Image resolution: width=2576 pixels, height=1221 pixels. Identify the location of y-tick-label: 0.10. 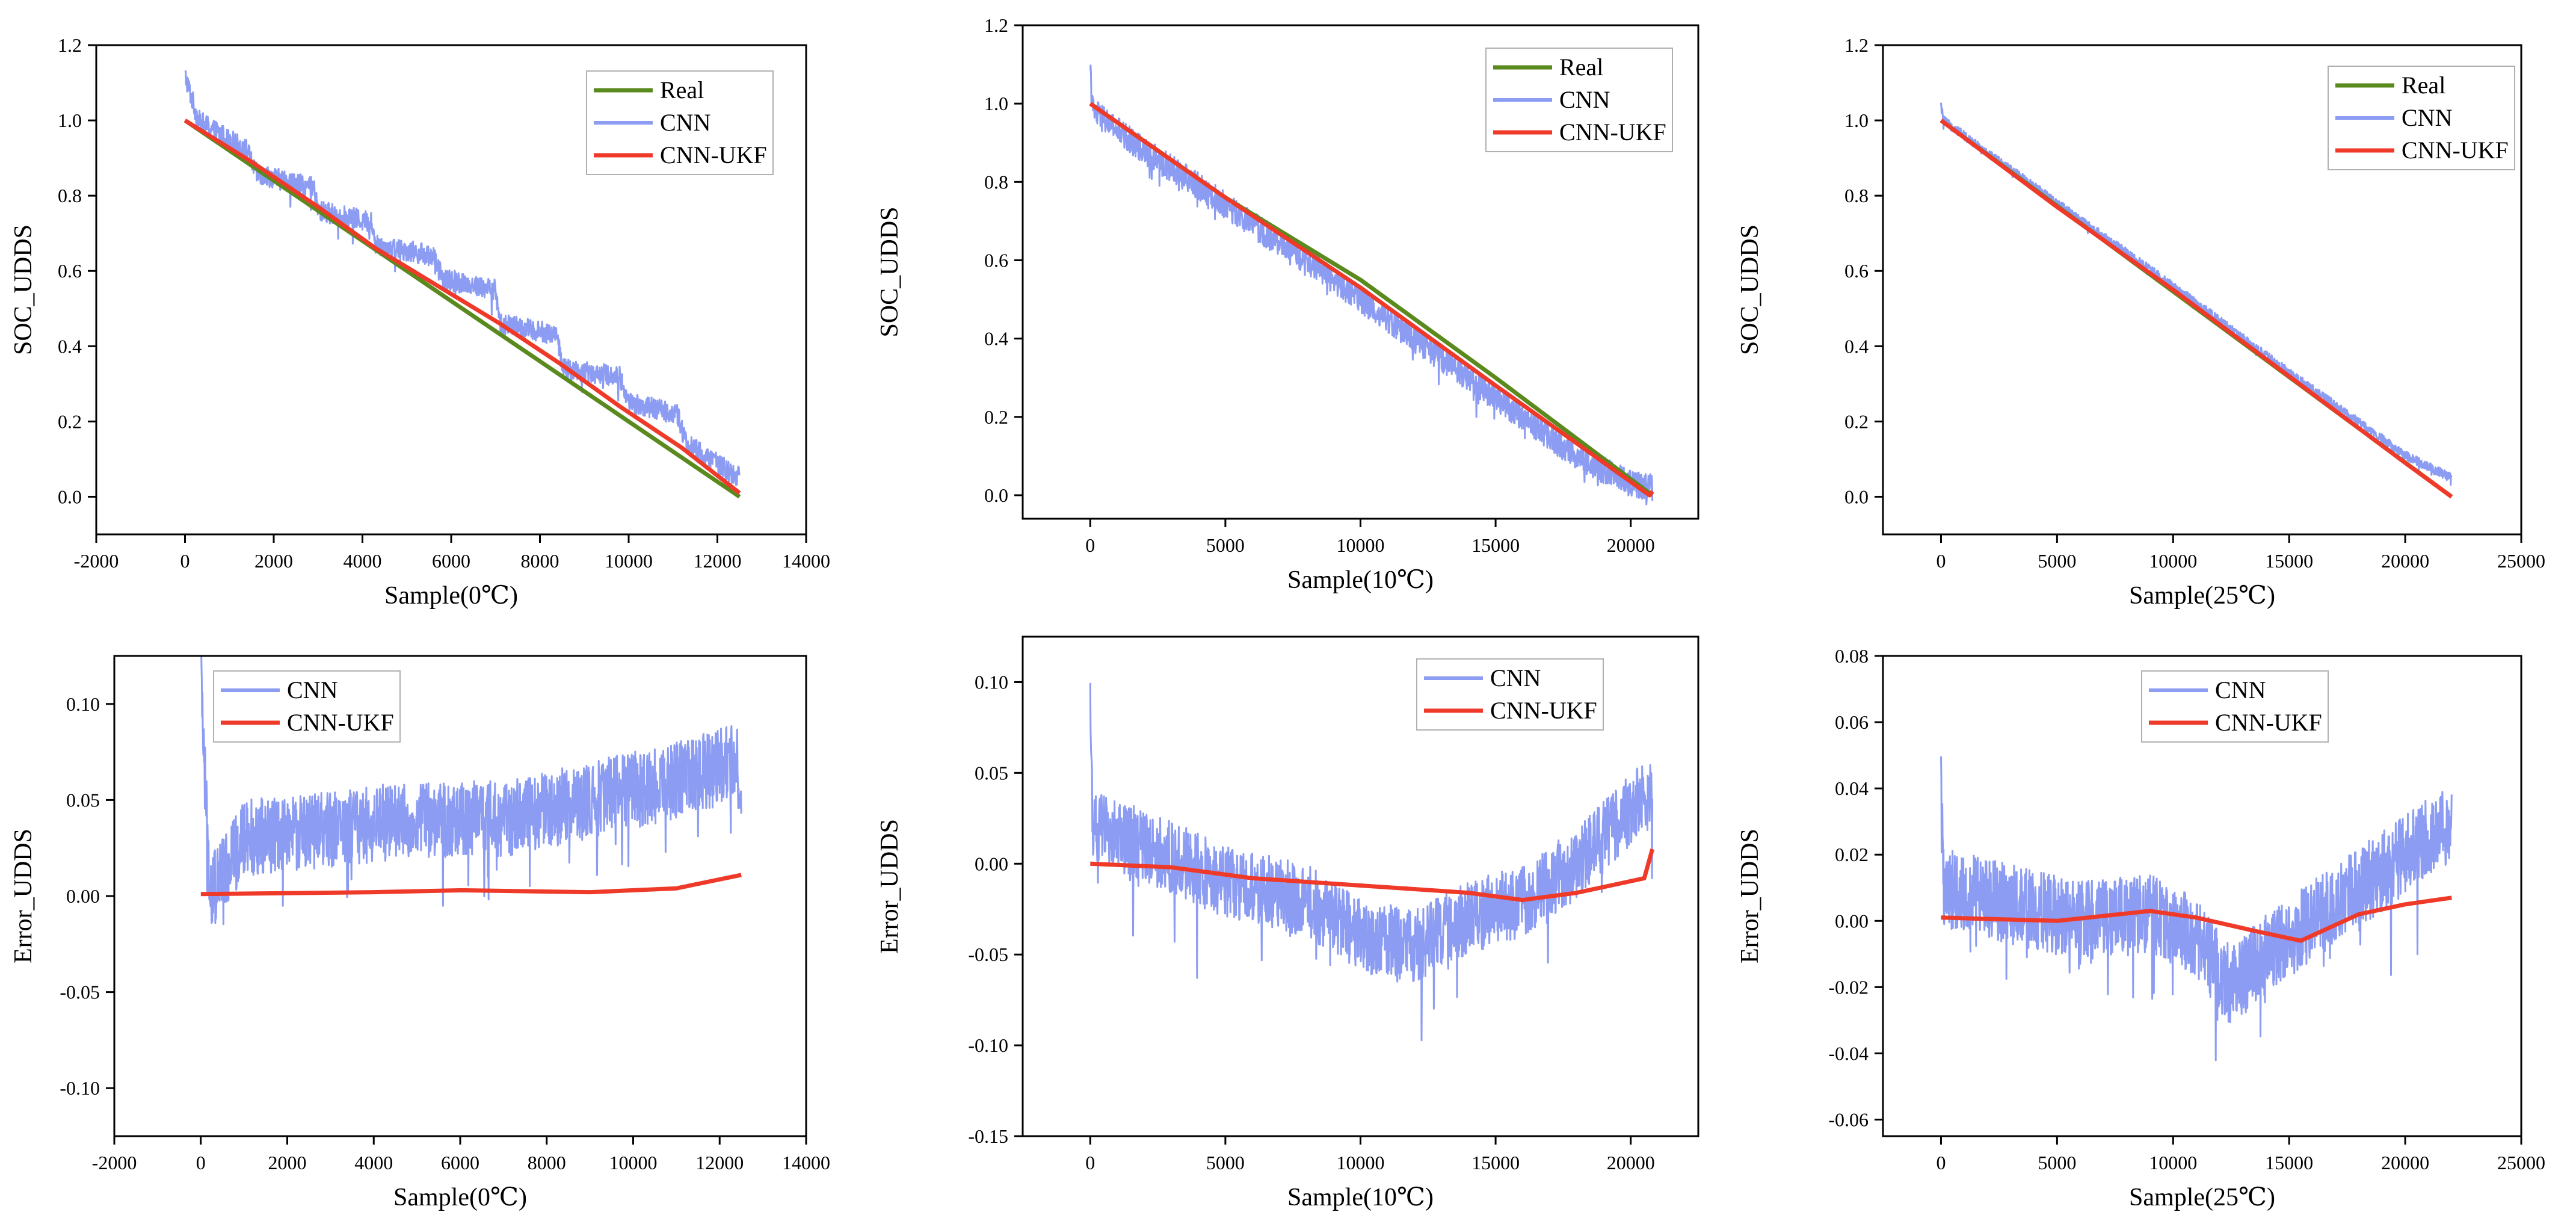
(991, 682).